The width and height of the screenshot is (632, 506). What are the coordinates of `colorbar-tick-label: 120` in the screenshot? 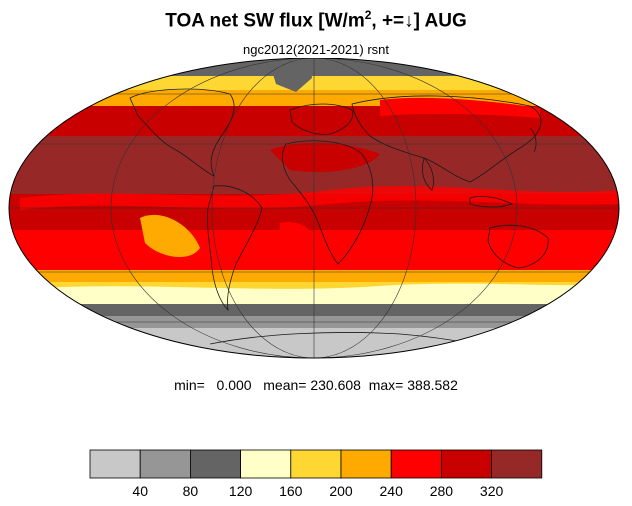 It's located at (241, 491).